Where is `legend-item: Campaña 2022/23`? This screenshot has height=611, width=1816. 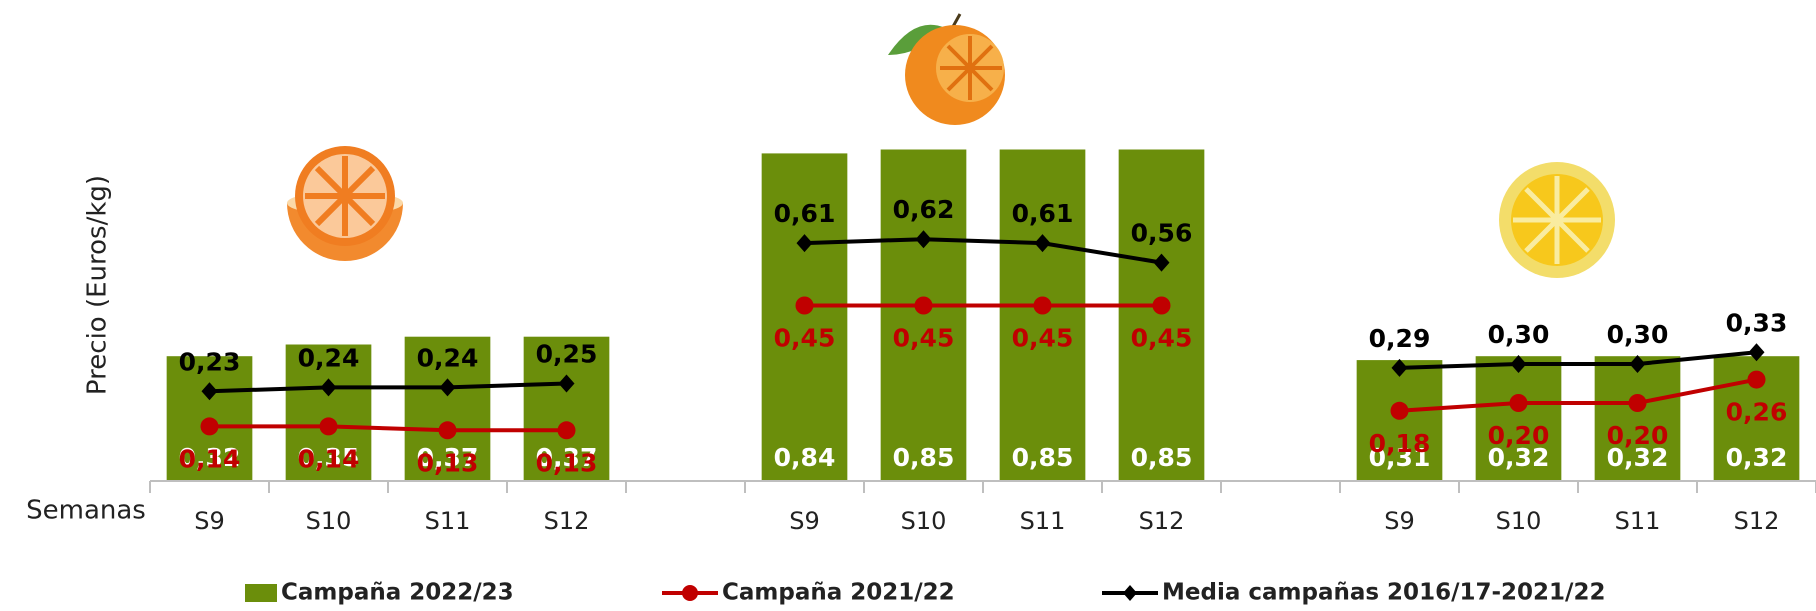
legend-item: Campaña 2022/23 is located at coordinates (379, 593).